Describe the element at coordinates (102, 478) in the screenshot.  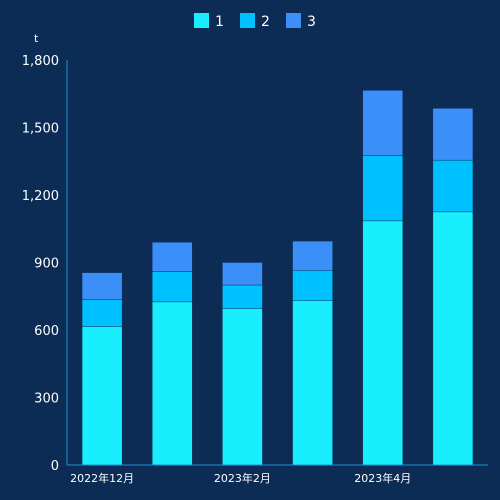
I see `x-tick-label: 2022年12月` at that location.